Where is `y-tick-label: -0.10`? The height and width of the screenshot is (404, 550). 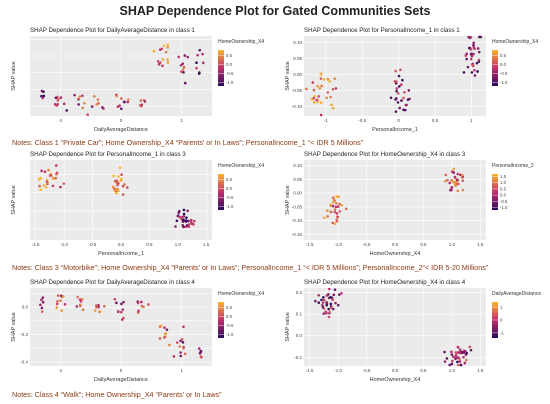
y-tick-label: -0.10 is located at coordinates (297, 106).